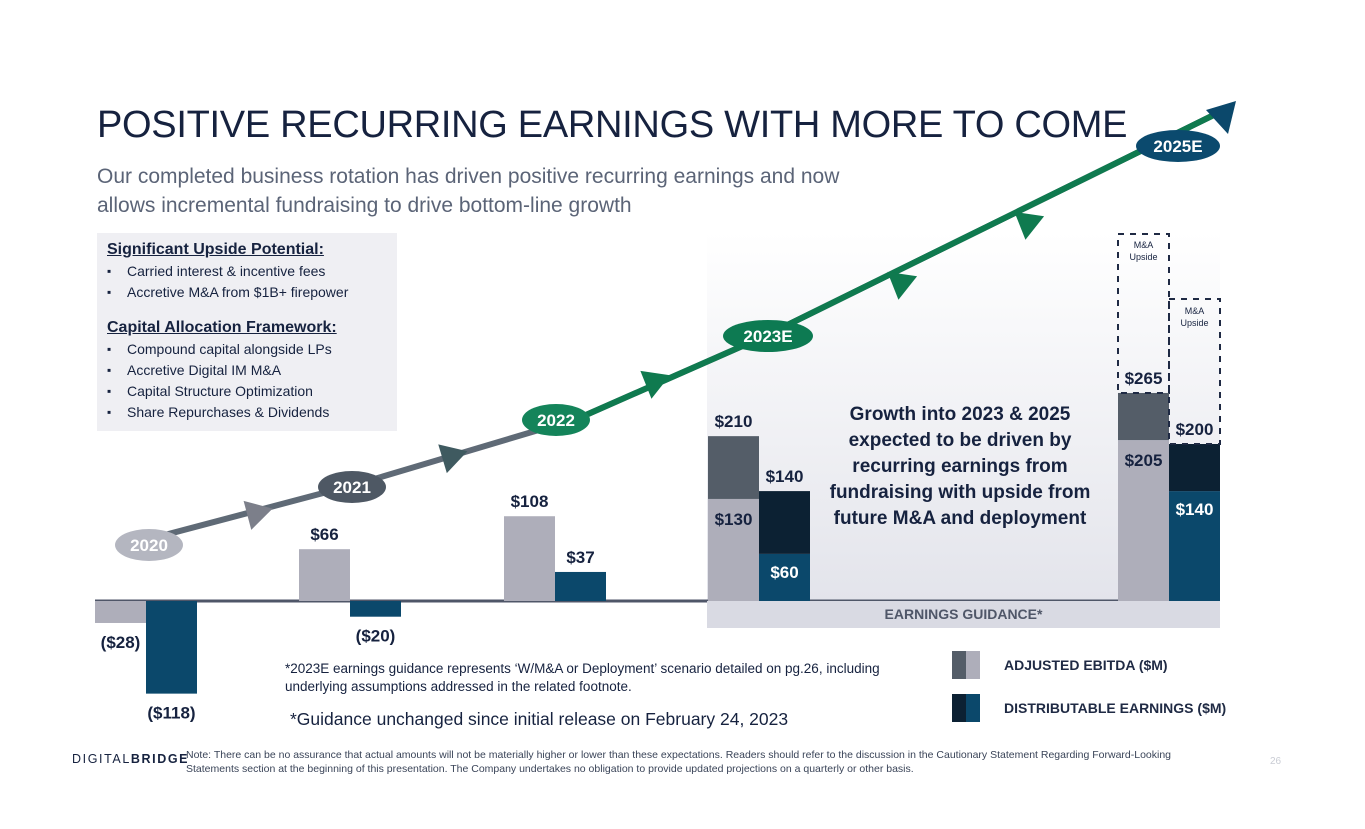 Image resolution: width=1365 pixels, height=829 pixels. Describe the element at coordinates (171, 713) in the screenshot. I see `de-value-label: ($118)` at that location.